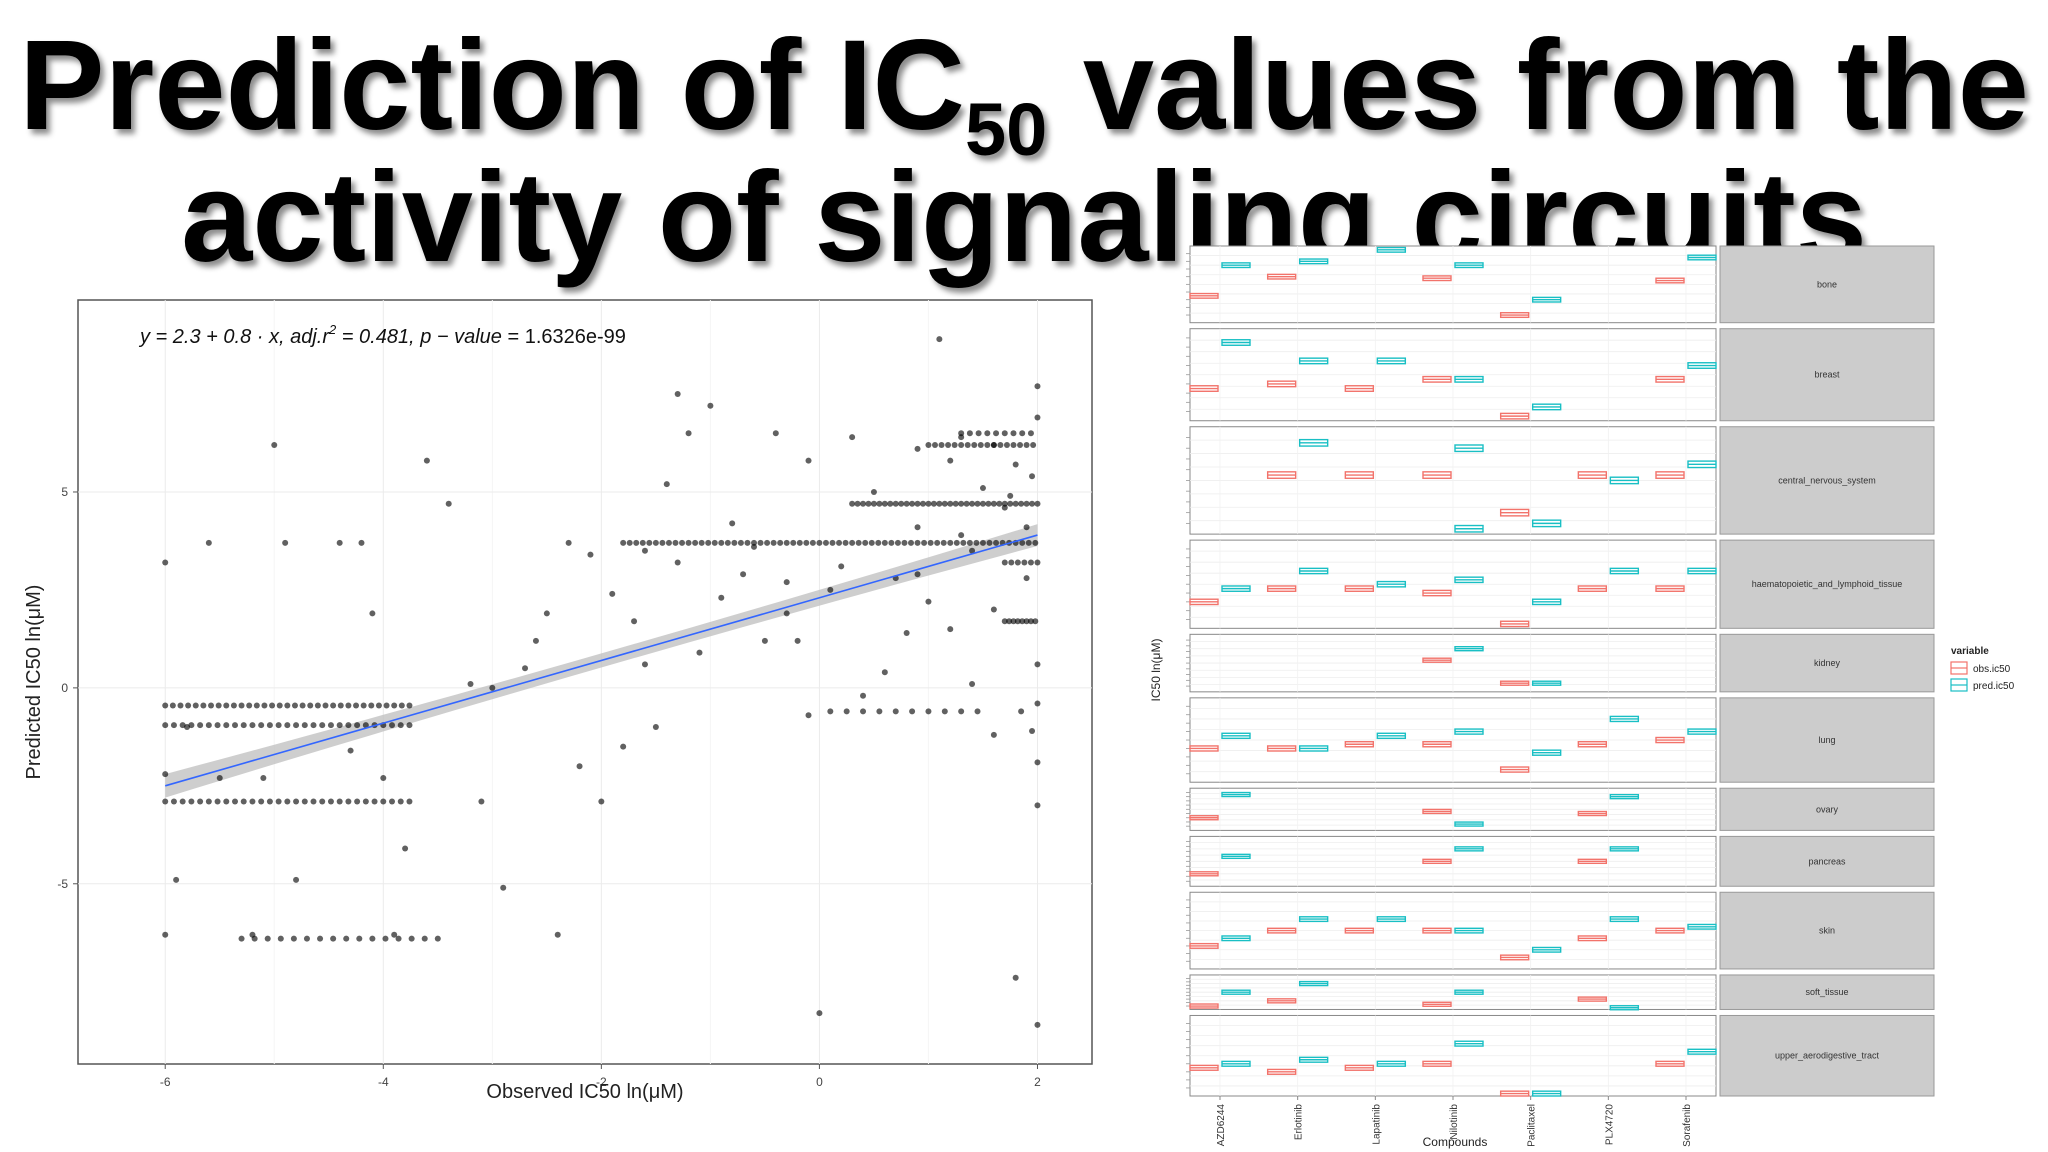 The height and width of the screenshot is (1152, 2048). Describe the element at coordinates (1982, 669) in the screenshot. I see `legend: variable obs.ic50 pred.ic50` at that location.